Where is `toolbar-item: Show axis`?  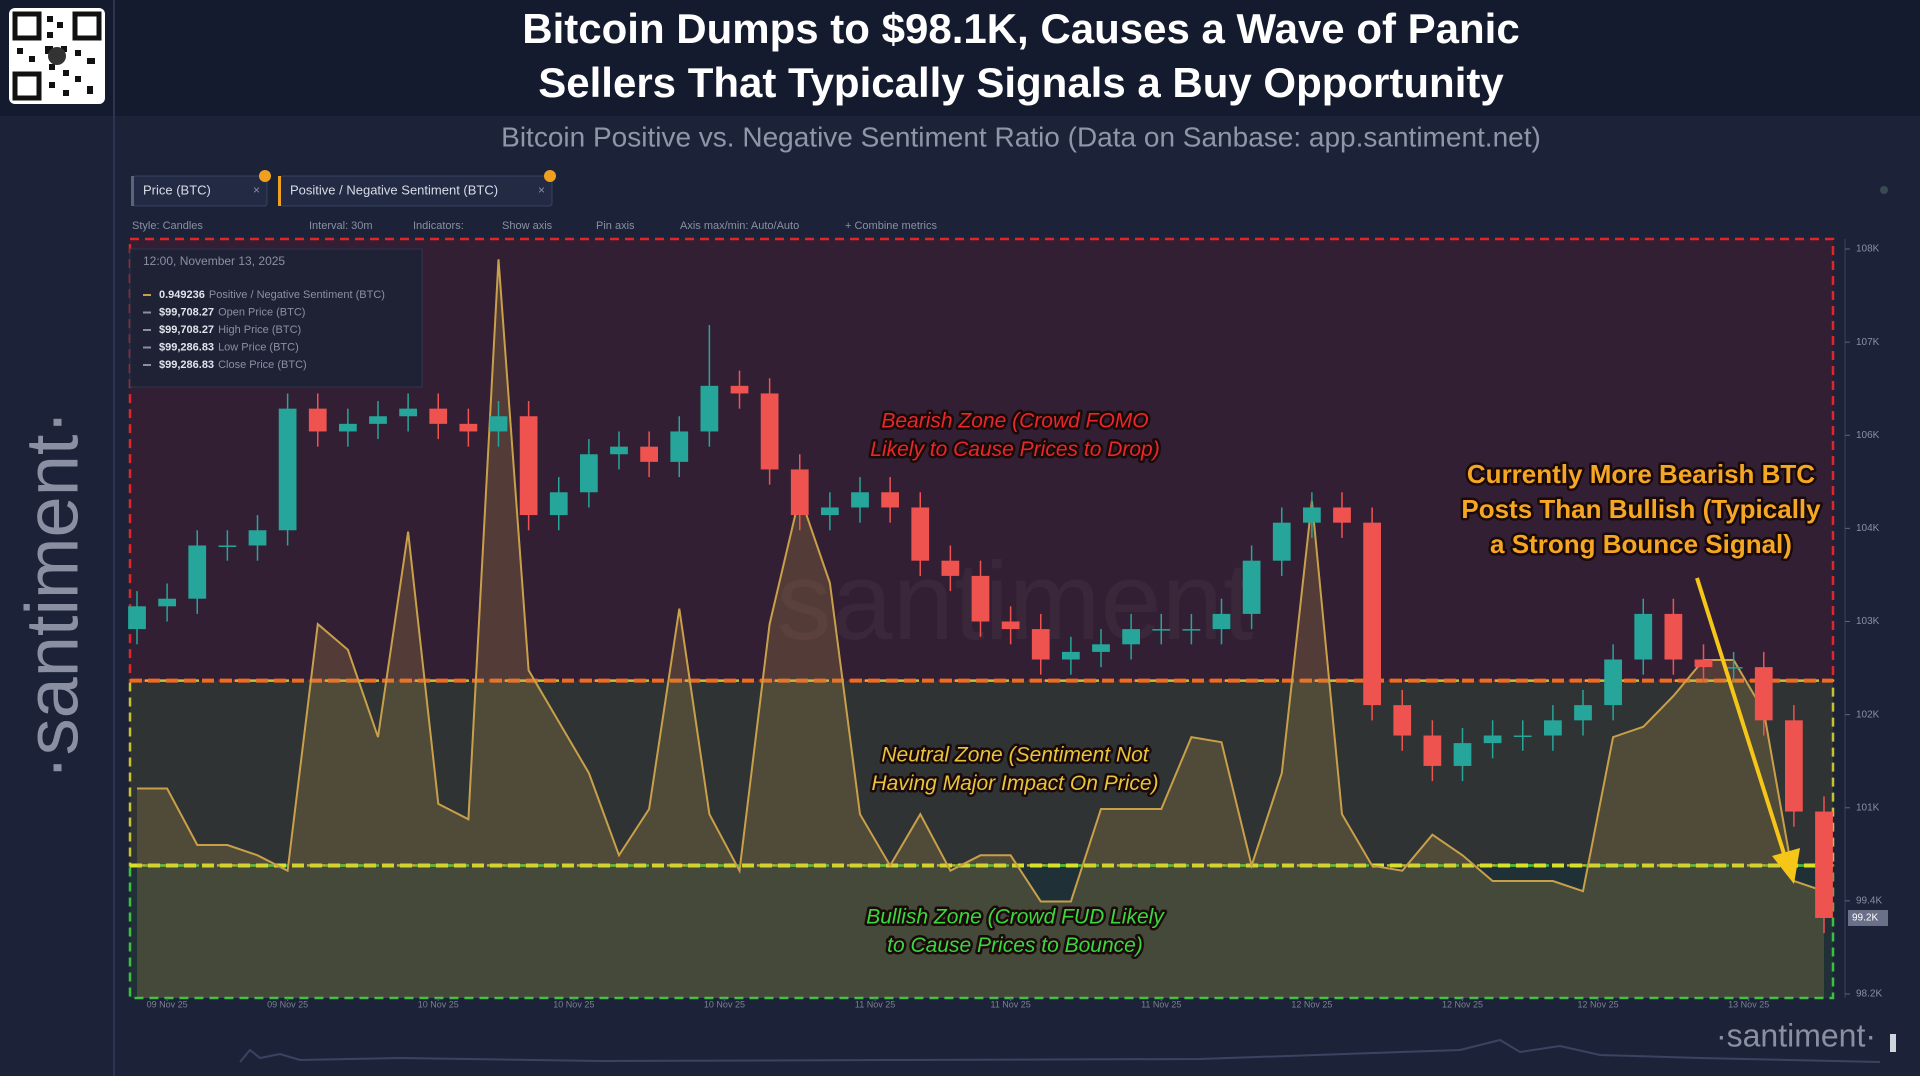 toolbar-item: Show axis is located at coordinates (527, 226).